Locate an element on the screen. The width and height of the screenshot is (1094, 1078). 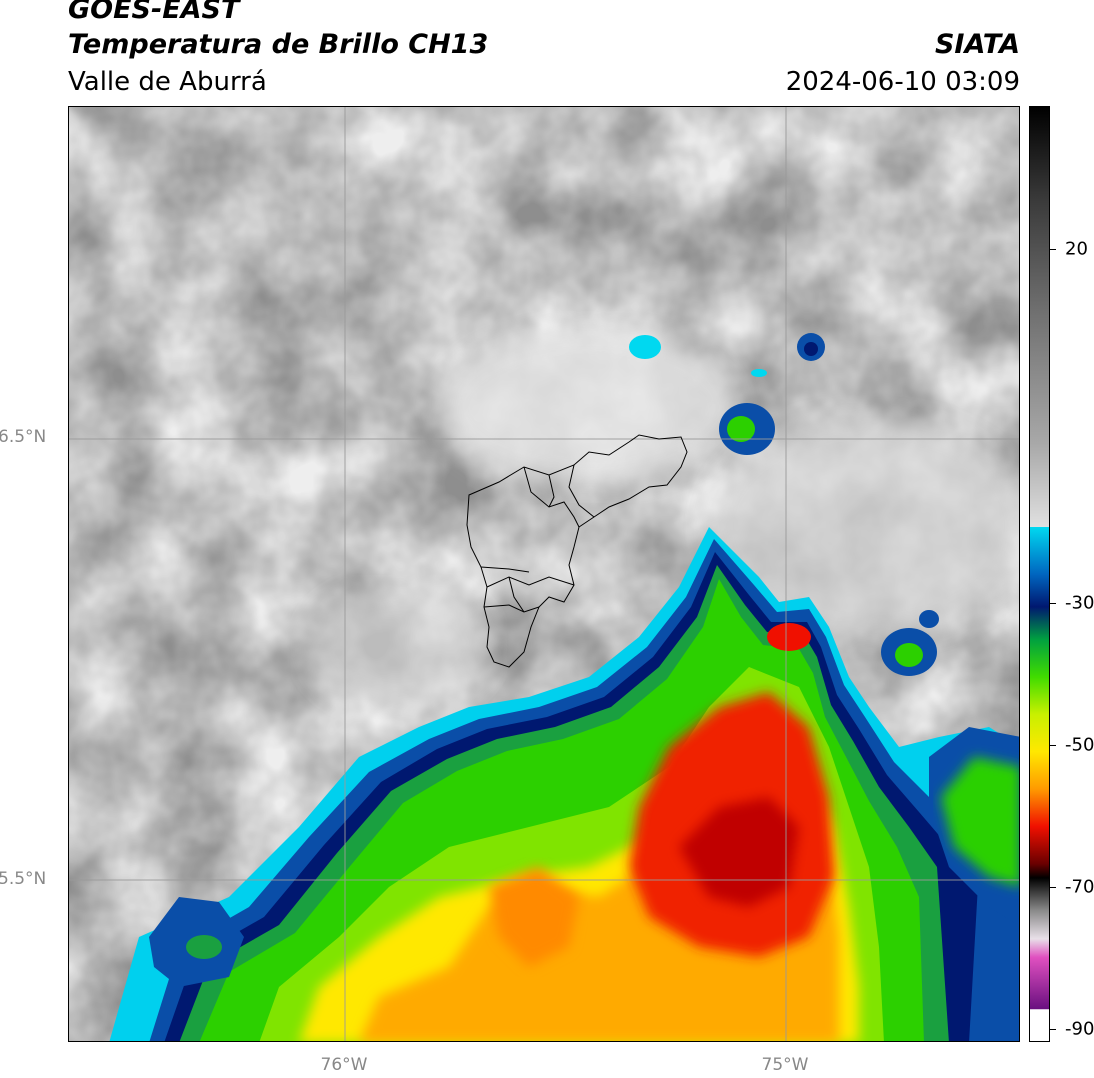
lat-label-5.5n: 5.5°N is located at coordinates (23, 879).